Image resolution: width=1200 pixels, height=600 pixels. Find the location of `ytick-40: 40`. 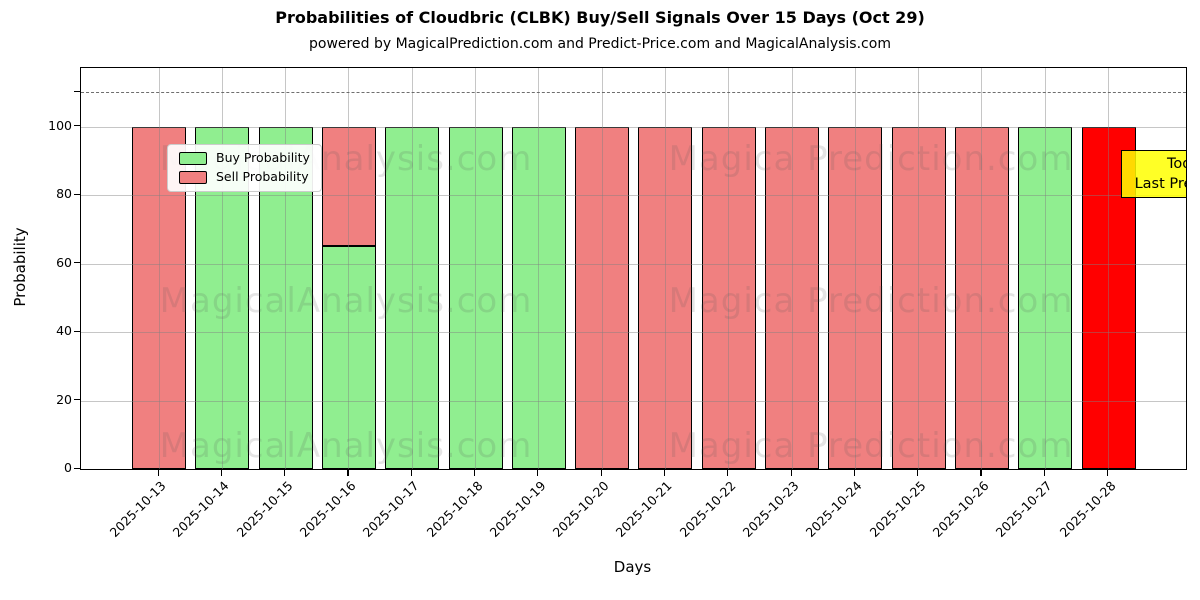

ytick-40: 40 is located at coordinates (64, 330).